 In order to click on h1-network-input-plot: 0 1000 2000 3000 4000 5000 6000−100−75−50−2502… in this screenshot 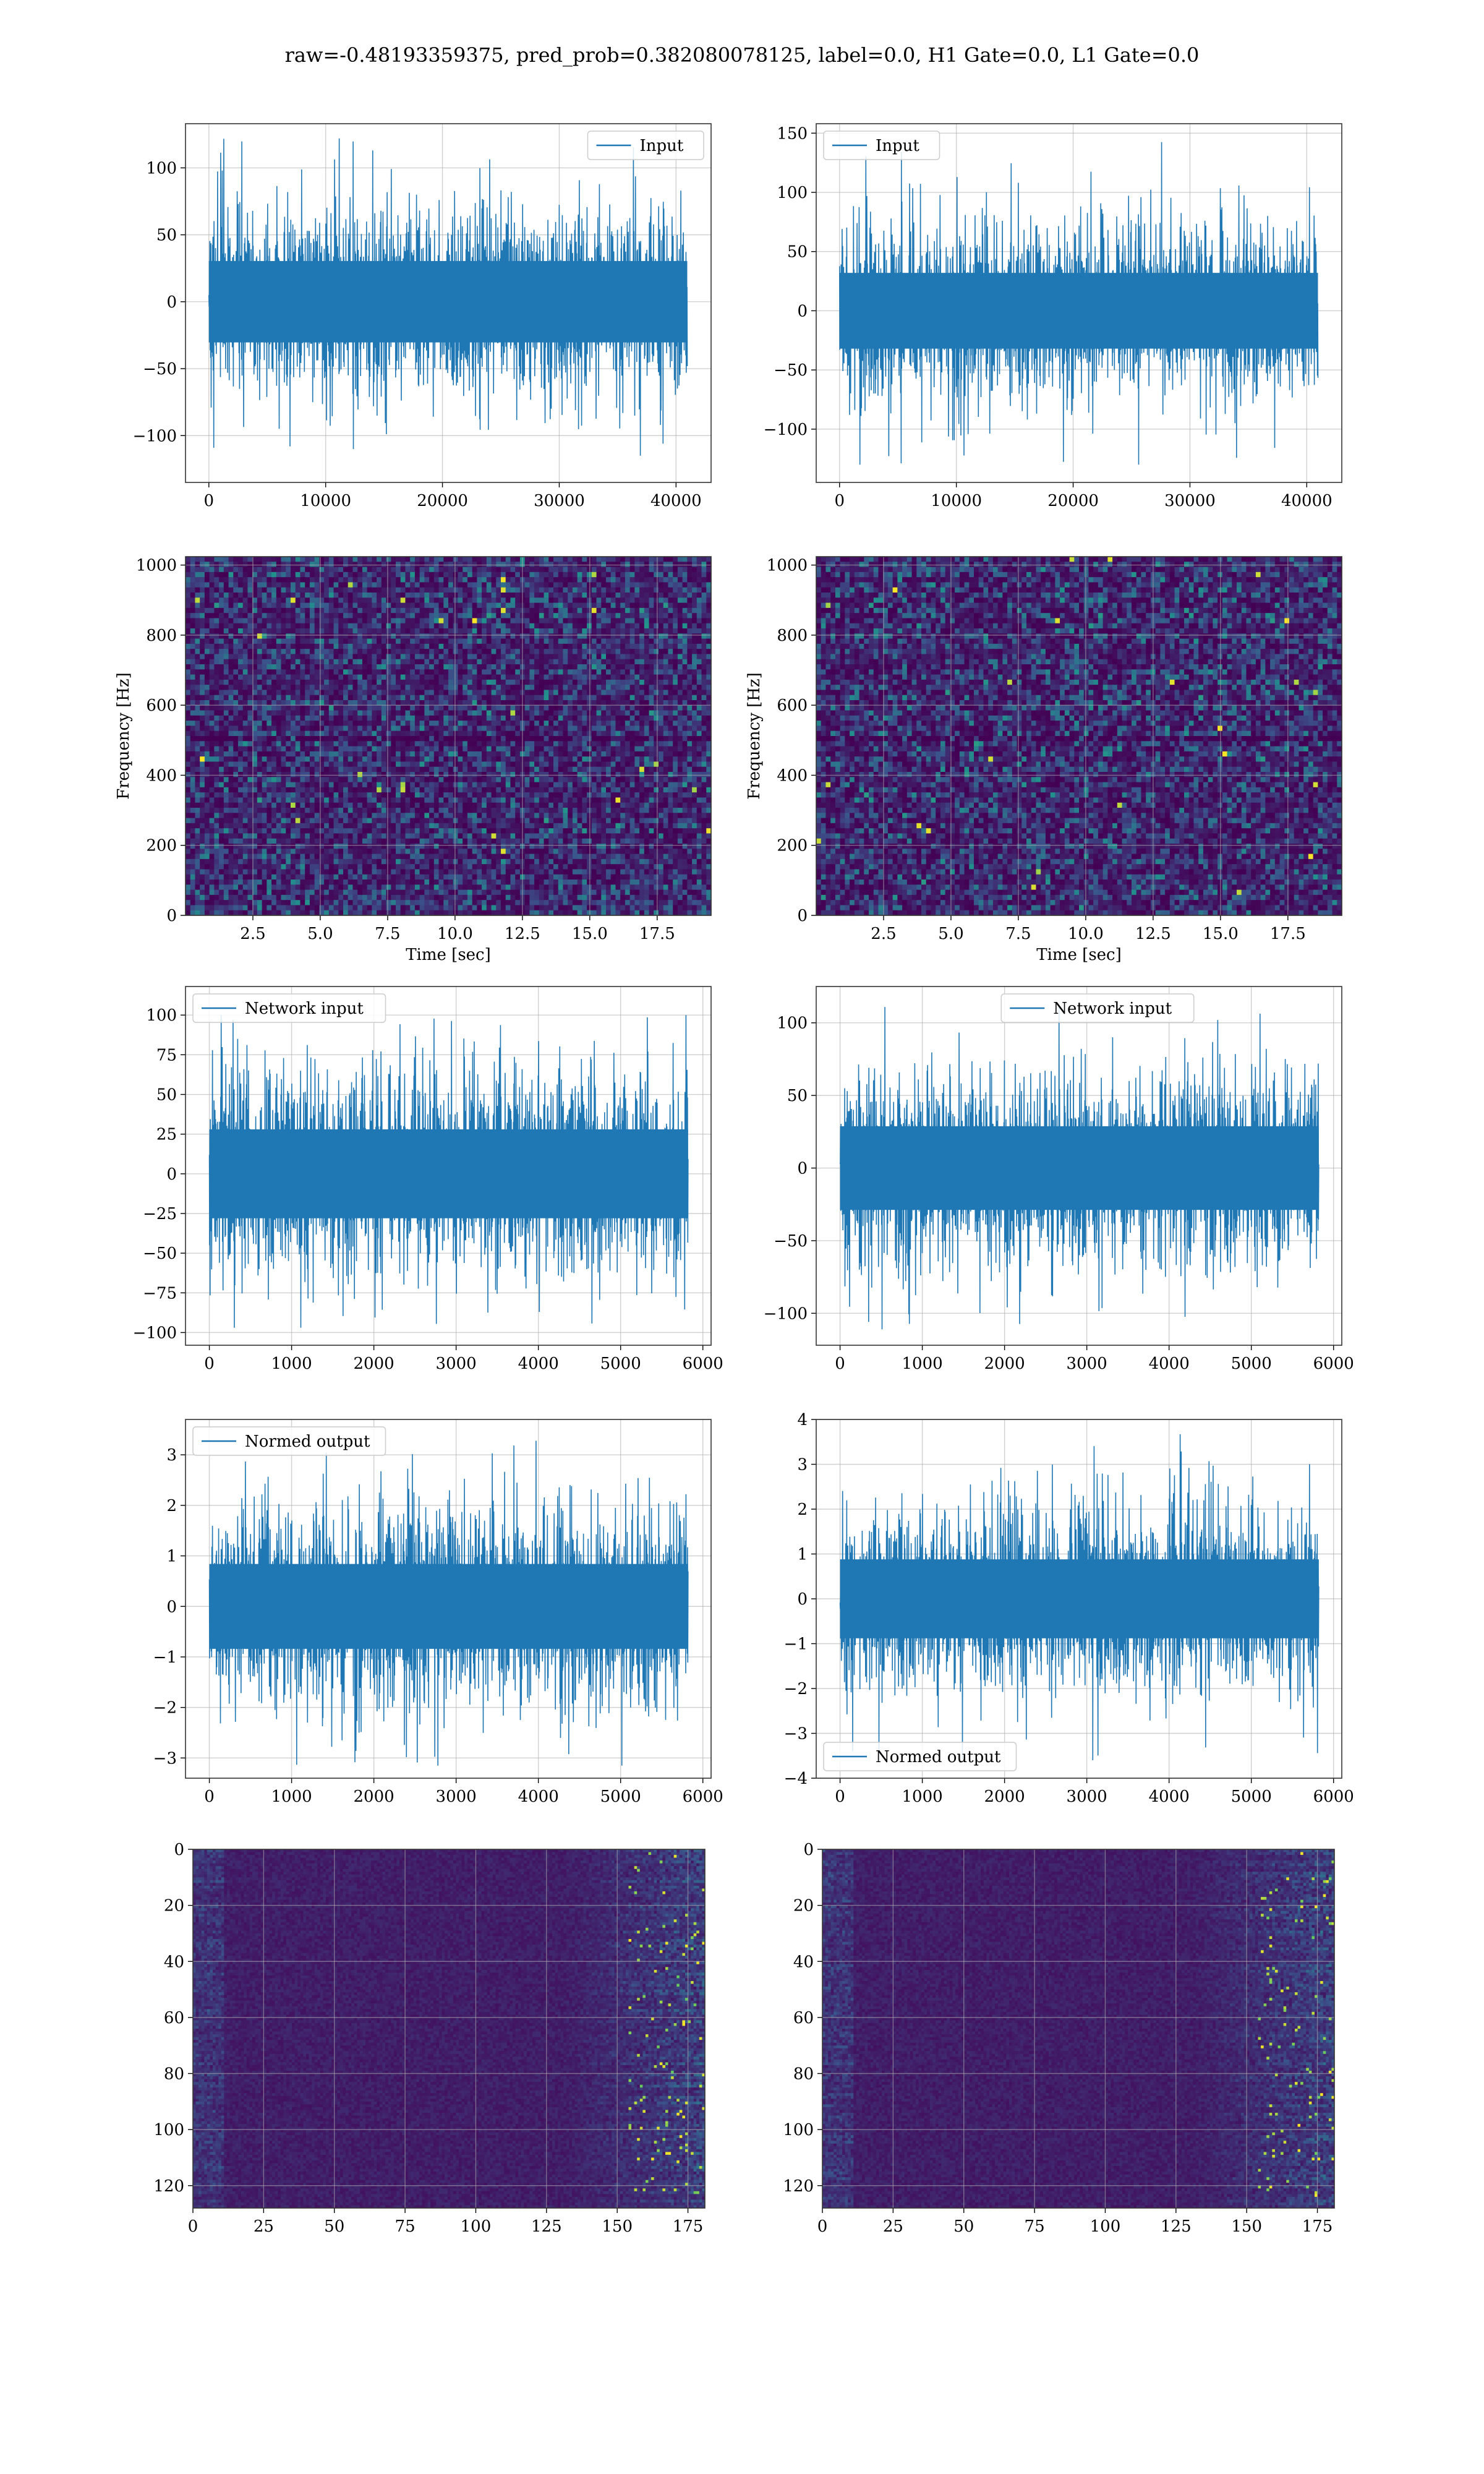, I will do `click(428, 1180)`.